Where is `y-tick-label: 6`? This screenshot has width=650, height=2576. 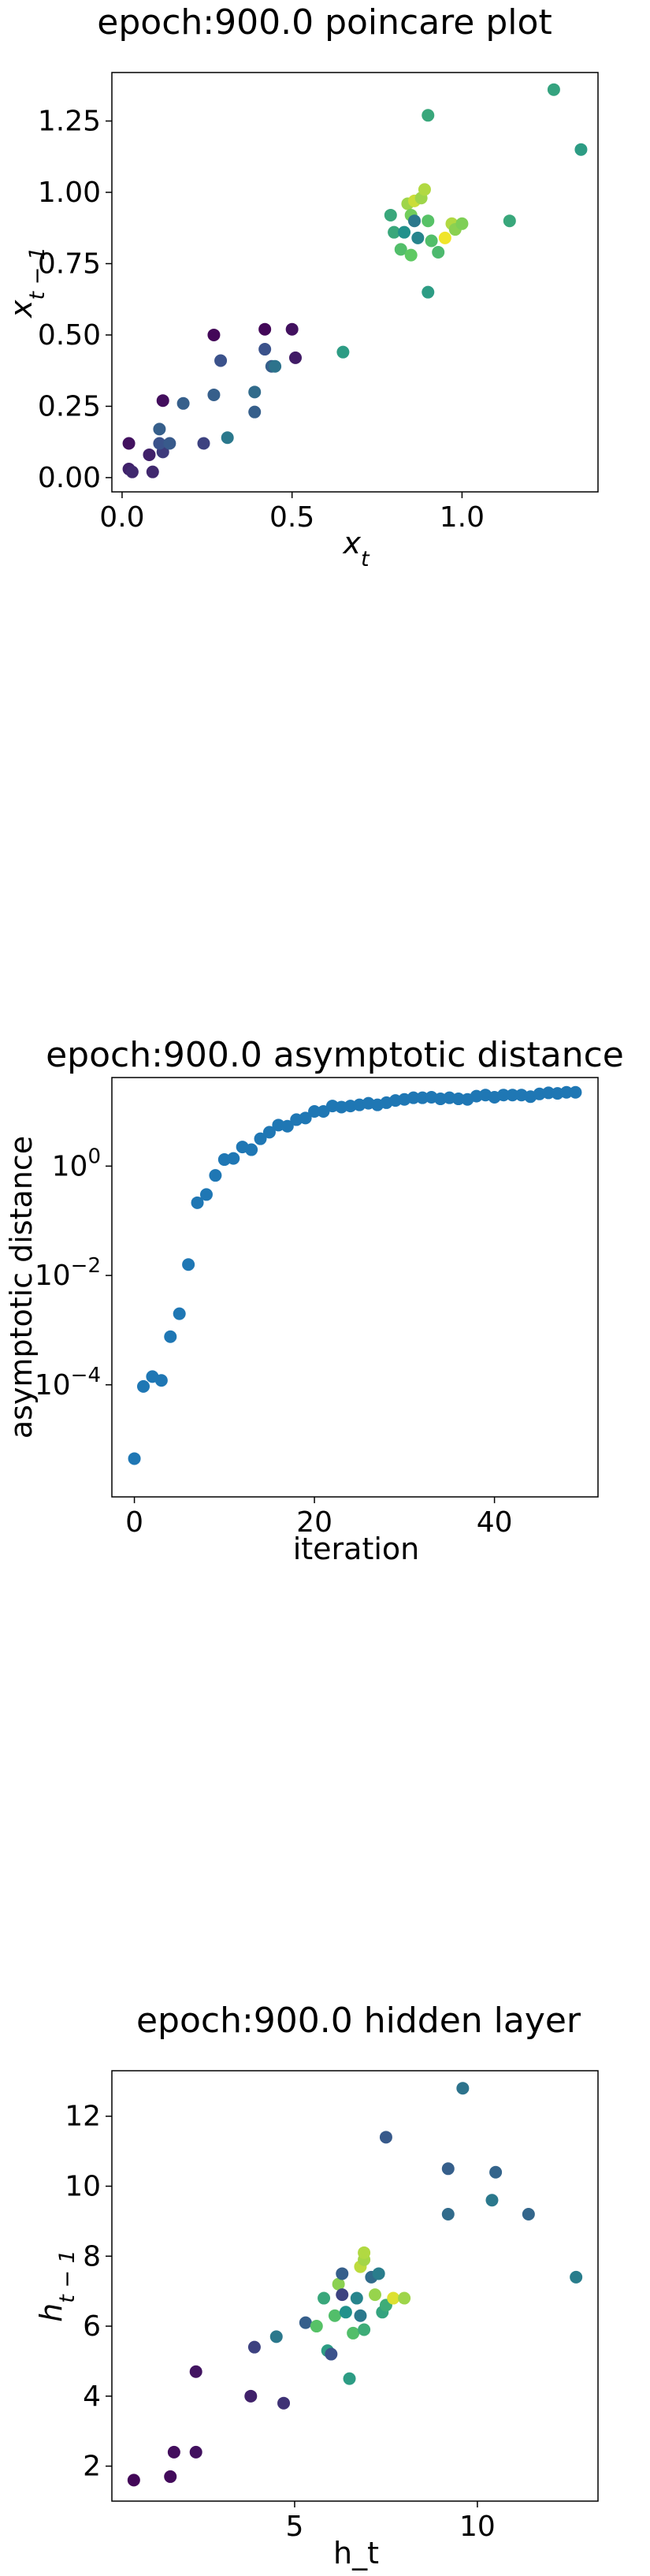 y-tick-label: 6 is located at coordinates (92, 2326).